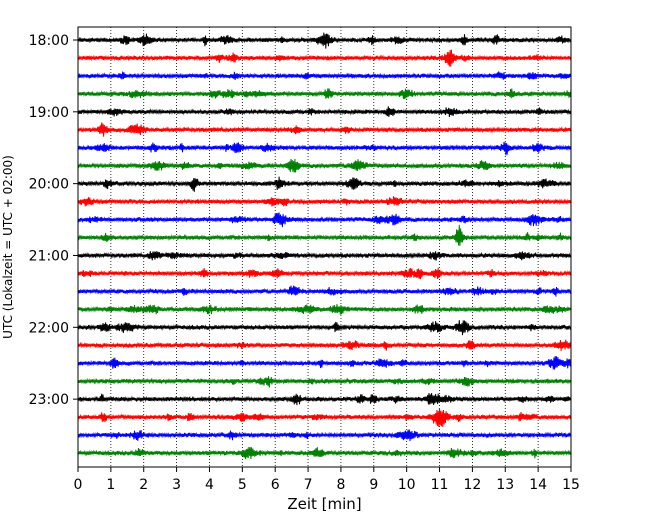  I want to click on trace-2045, so click(324, 235).